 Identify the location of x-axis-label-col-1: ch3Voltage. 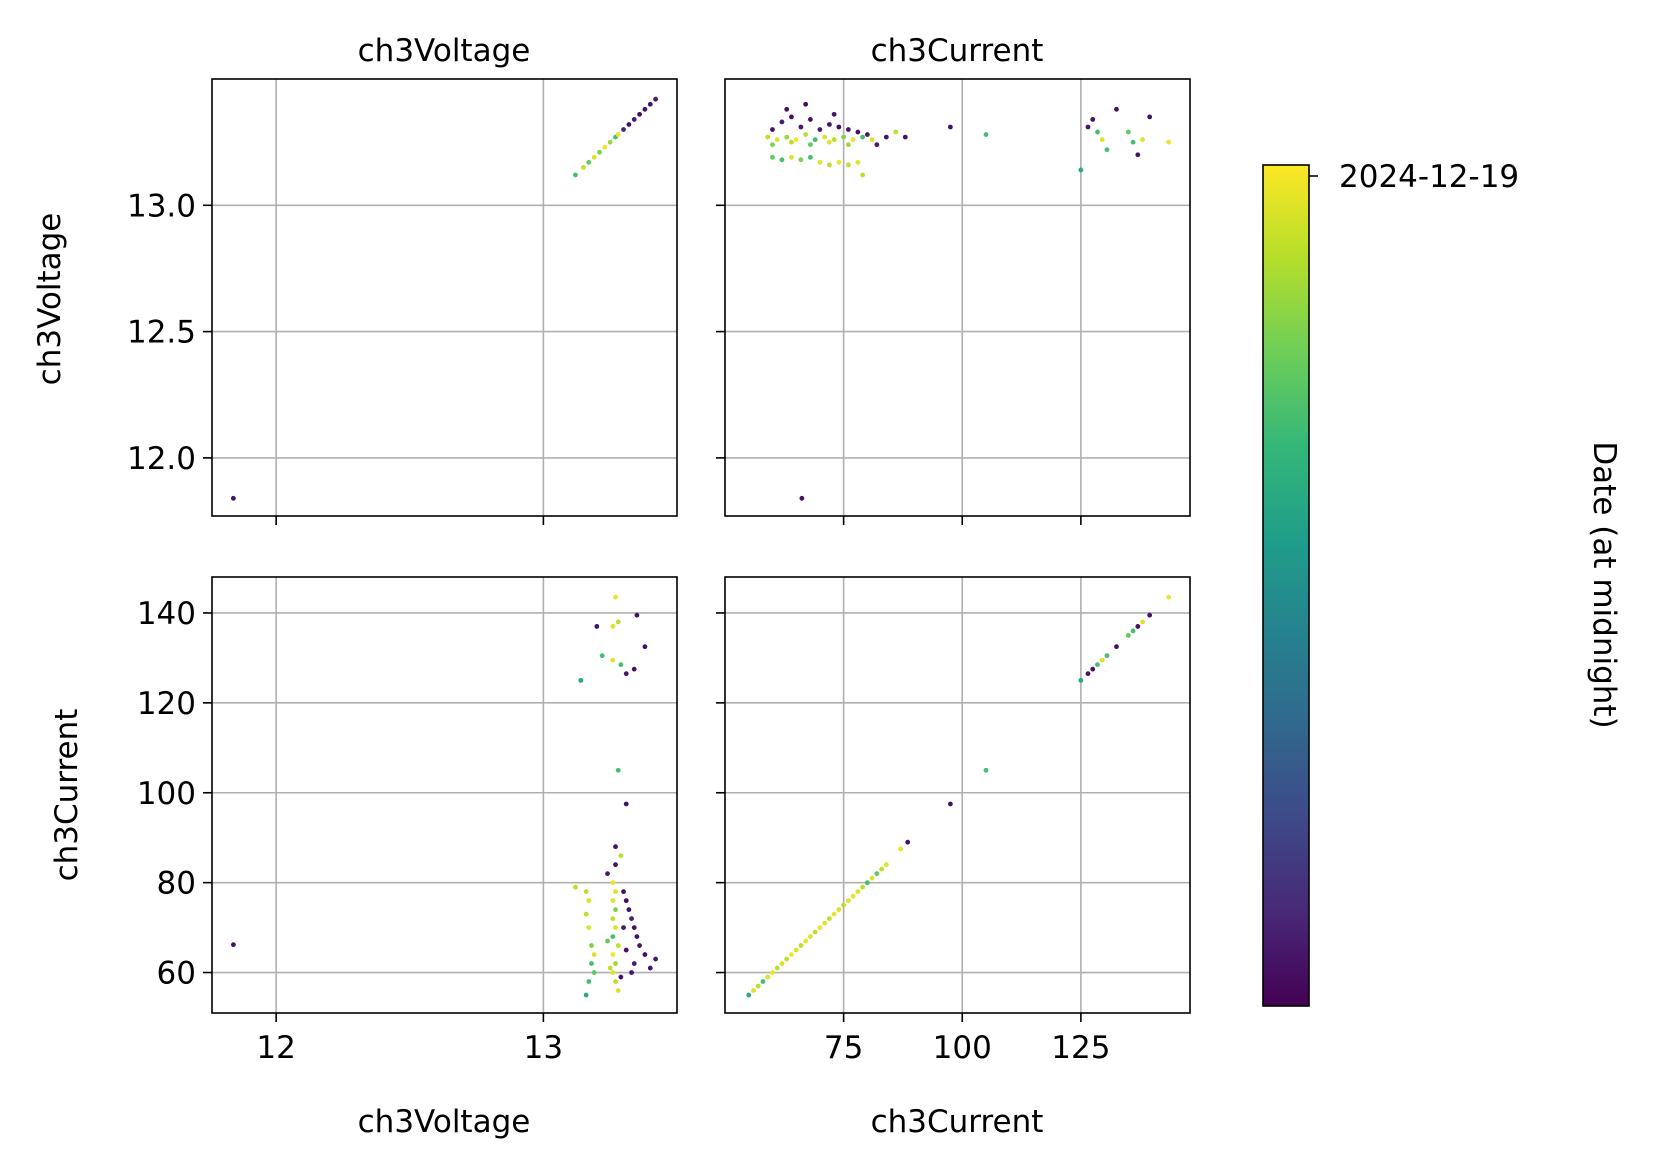
(444, 1122).